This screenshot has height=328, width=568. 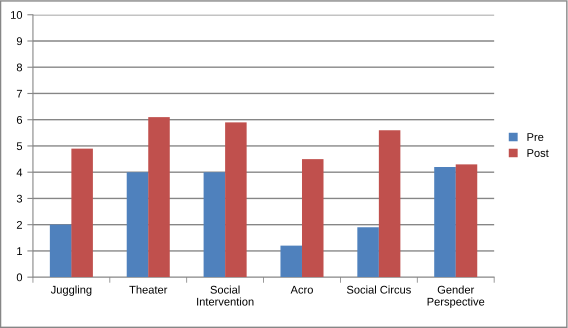 What do you see at coordinates (19, 172) in the screenshot?
I see `y-tick-label: 4` at bounding box center [19, 172].